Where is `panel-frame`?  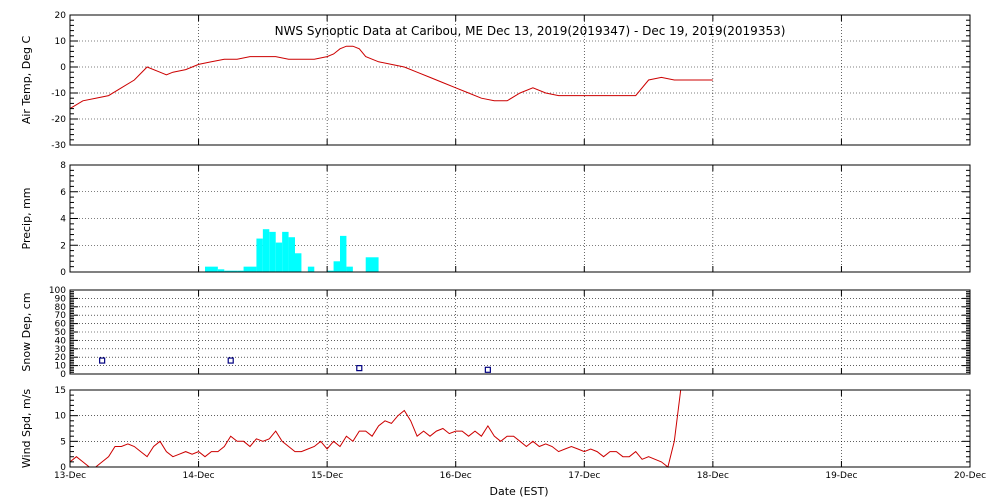 panel-frame is located at coordinates (520, 428).